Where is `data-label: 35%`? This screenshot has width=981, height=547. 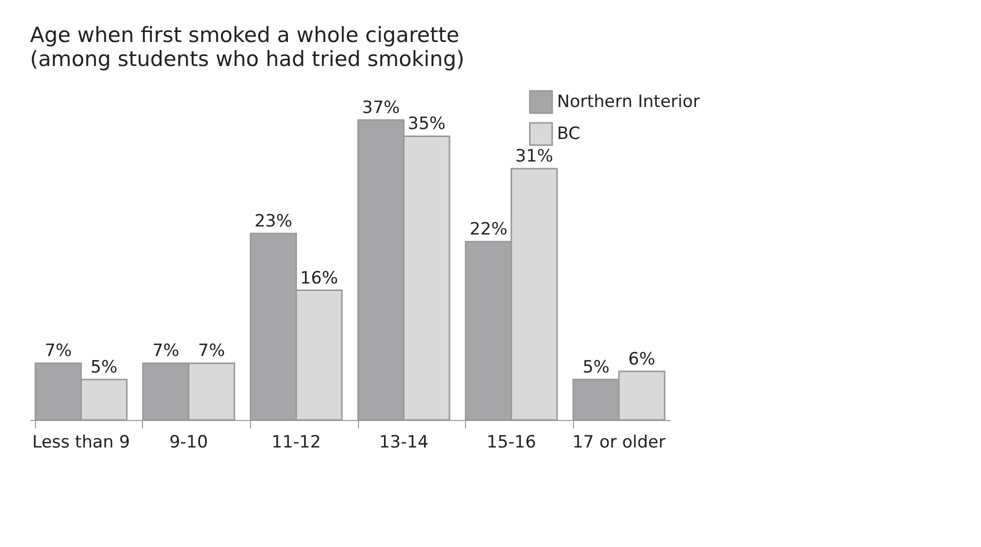
data-label: 35% is located at coordinates (427, 124).